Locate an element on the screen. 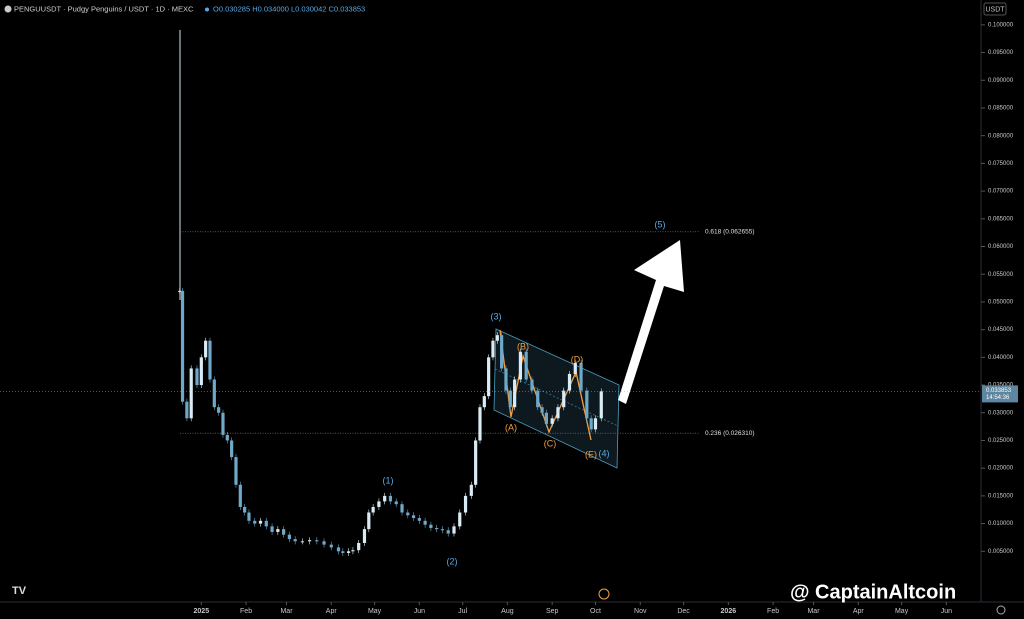 The image size is (1024, 619). y-tick-label: 0.060000 is located at coordinates (1001, 247).